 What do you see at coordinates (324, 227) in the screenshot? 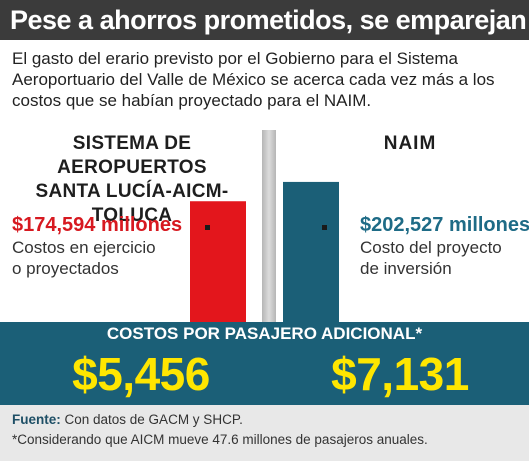
I see `bar-marker-naim` at bounding box center [324, 227].